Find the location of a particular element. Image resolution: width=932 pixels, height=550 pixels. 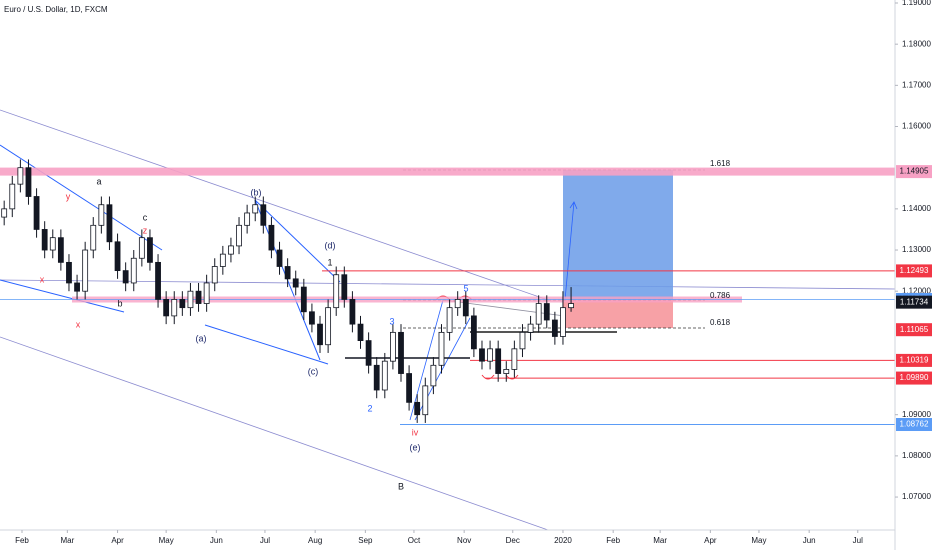

wave-label: (e) is located at coordinates (415, 447).